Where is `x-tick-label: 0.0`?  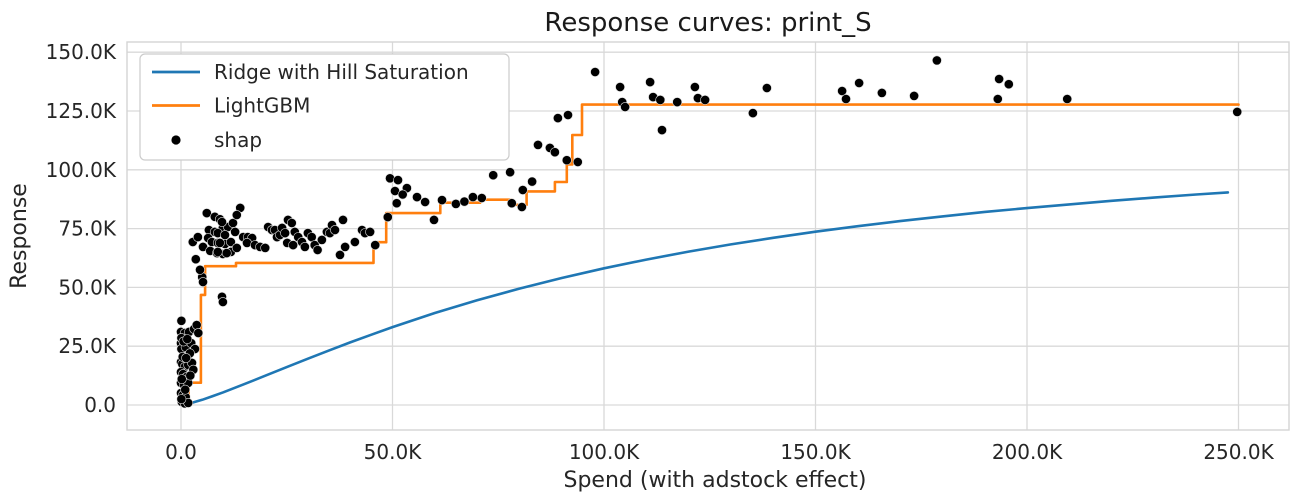
x-tick-label: 0.0 is located at coordinates (181, 452).